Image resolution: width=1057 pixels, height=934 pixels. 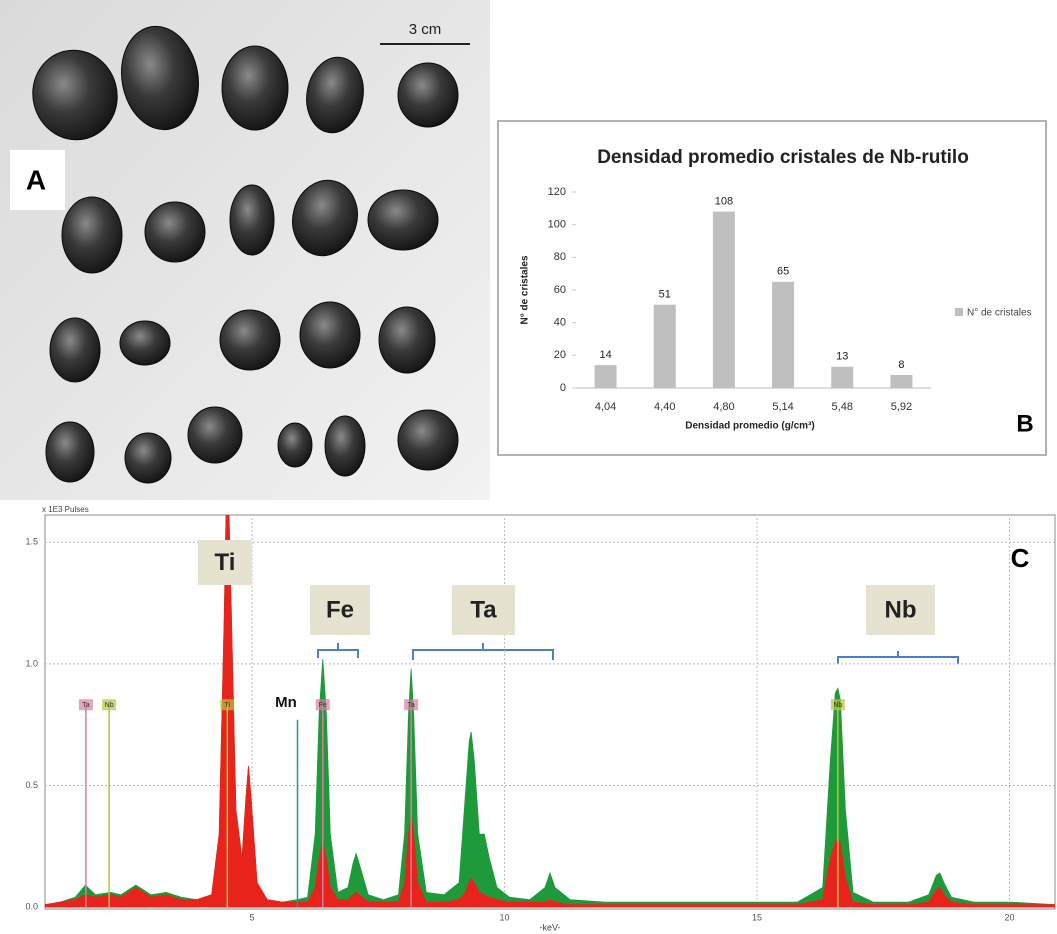 What do you see at coordinates (723, 407) in the screenshot?
I see `x-tick-label: 4,80` at bounding box center [723, 407].